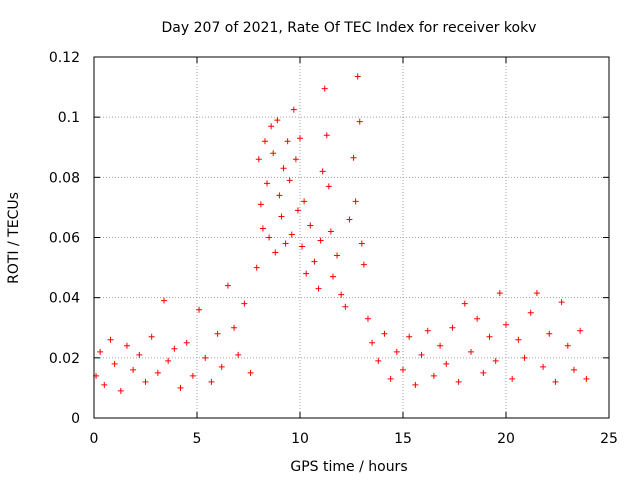 The image size is (640, 480). I want to click on x-tick-label: 5, so click(197, 439).